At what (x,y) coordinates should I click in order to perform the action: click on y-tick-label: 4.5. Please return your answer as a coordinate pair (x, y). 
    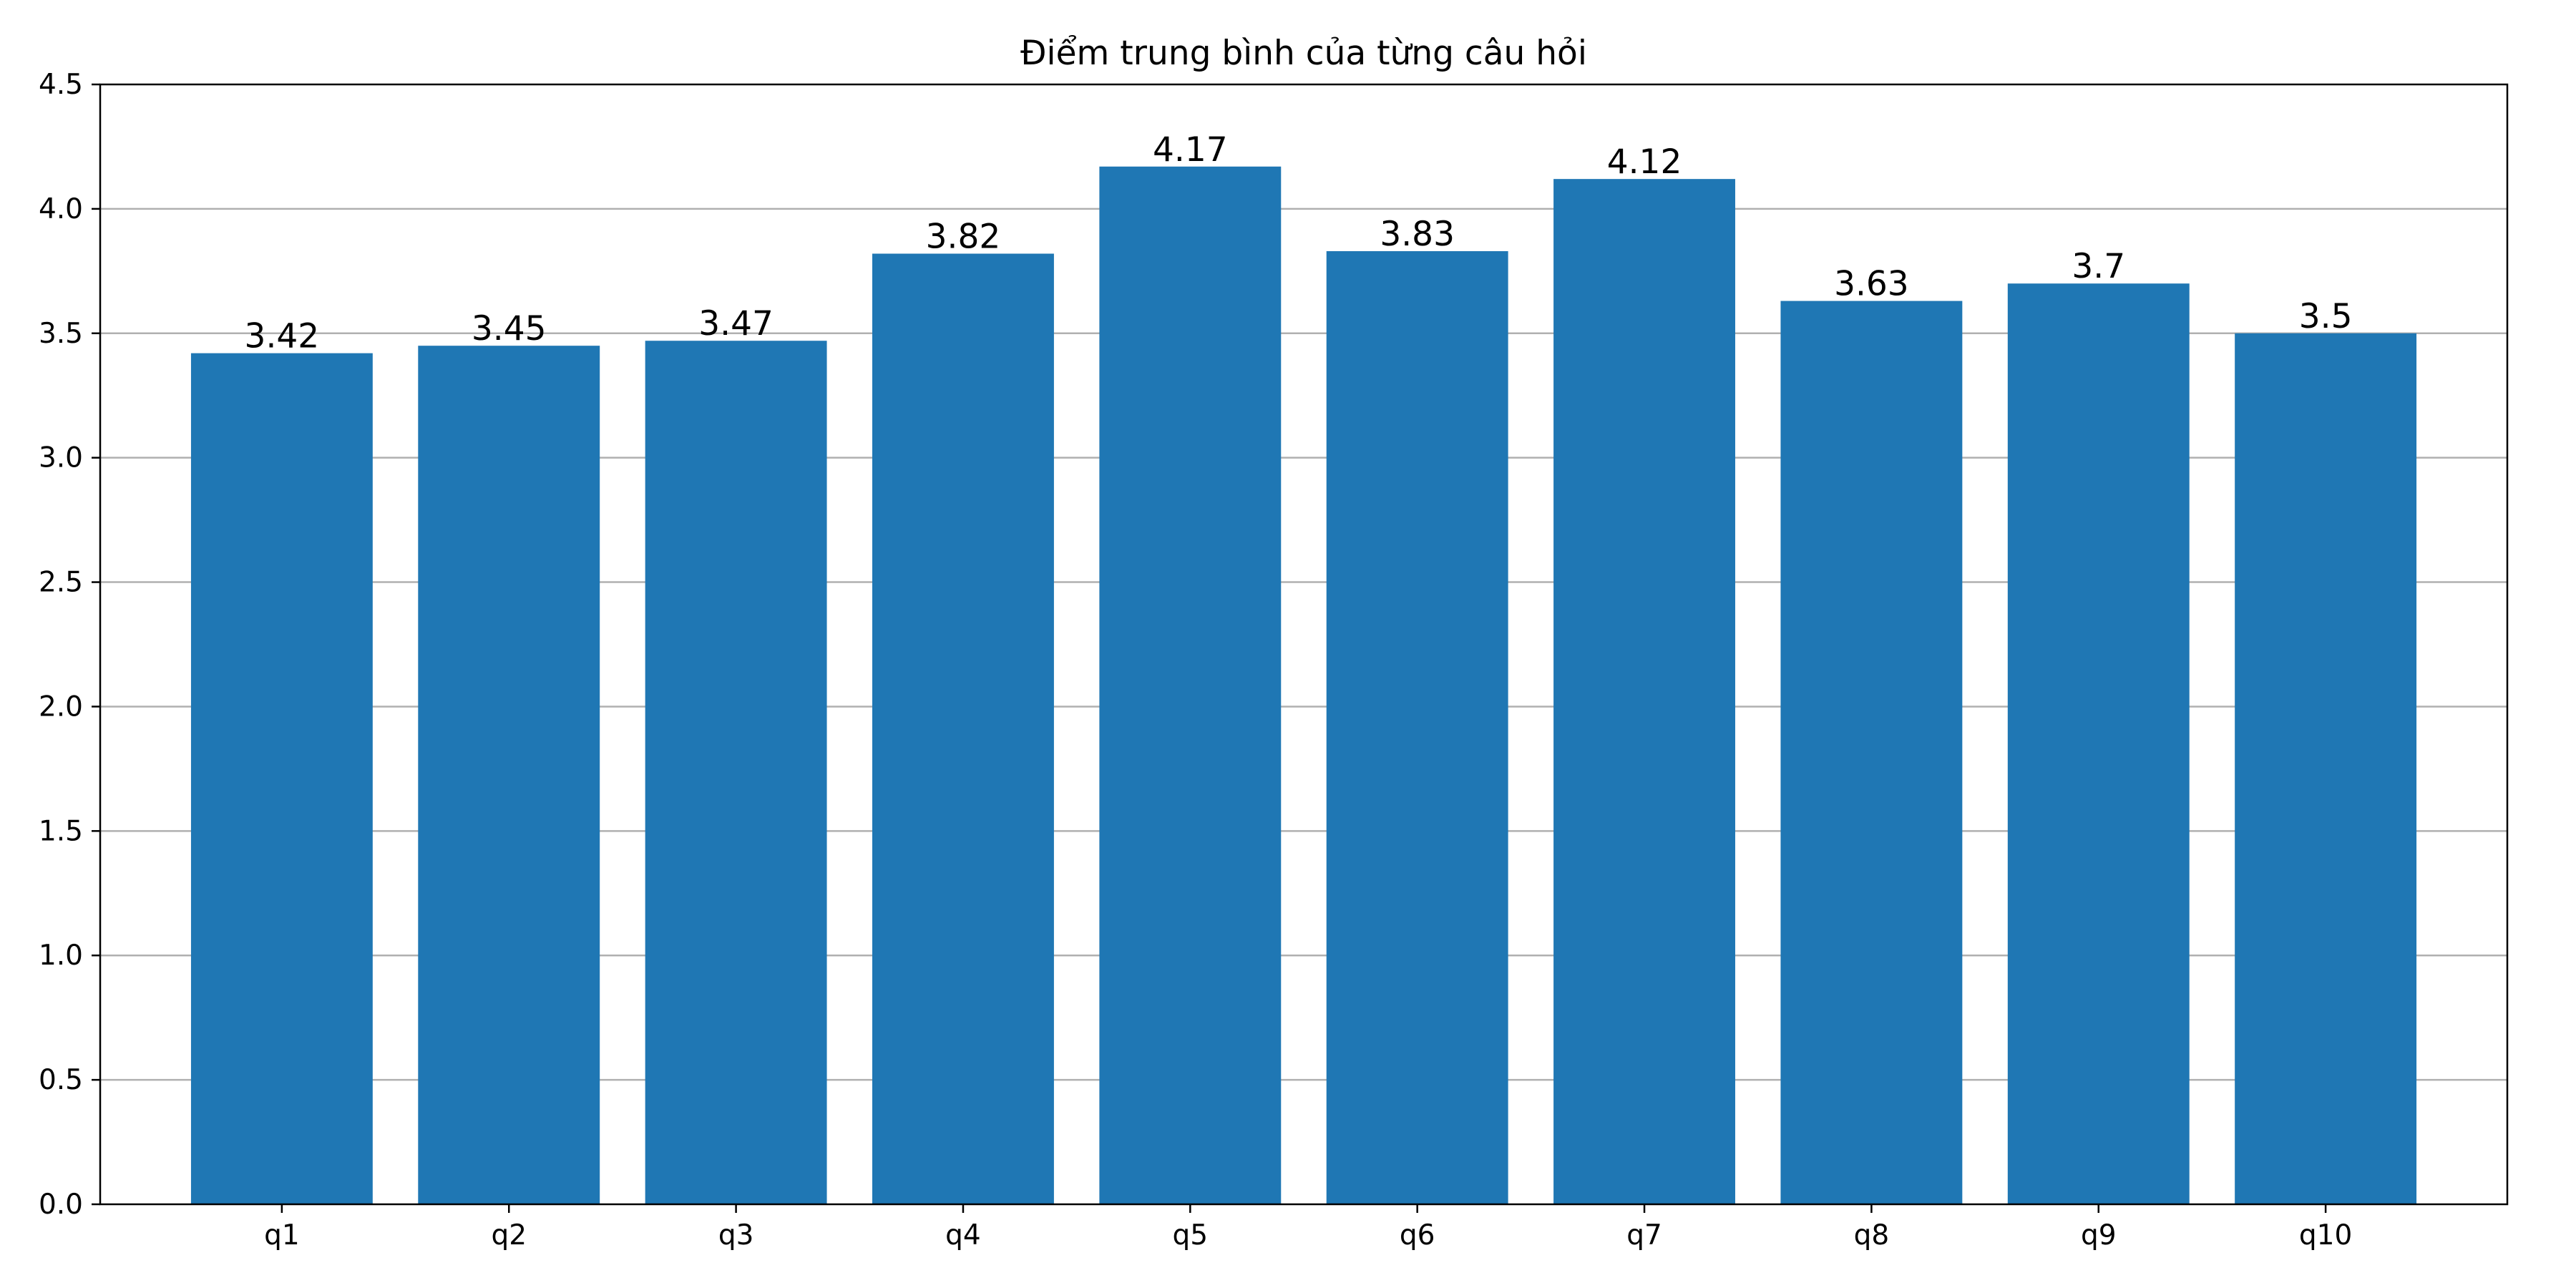
    Looking at the image, I should click on (61, 85).